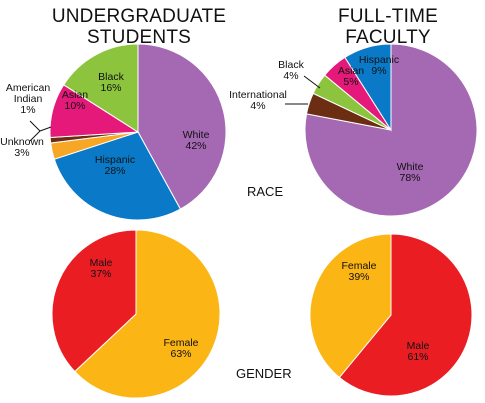 This screenshot has width=485, height=403. What do you see at coordinates (351, 76) in the screenshot?
I see `full-time-faculty-race-label-asian: Asian 5%` at bounding box center [351, 76].